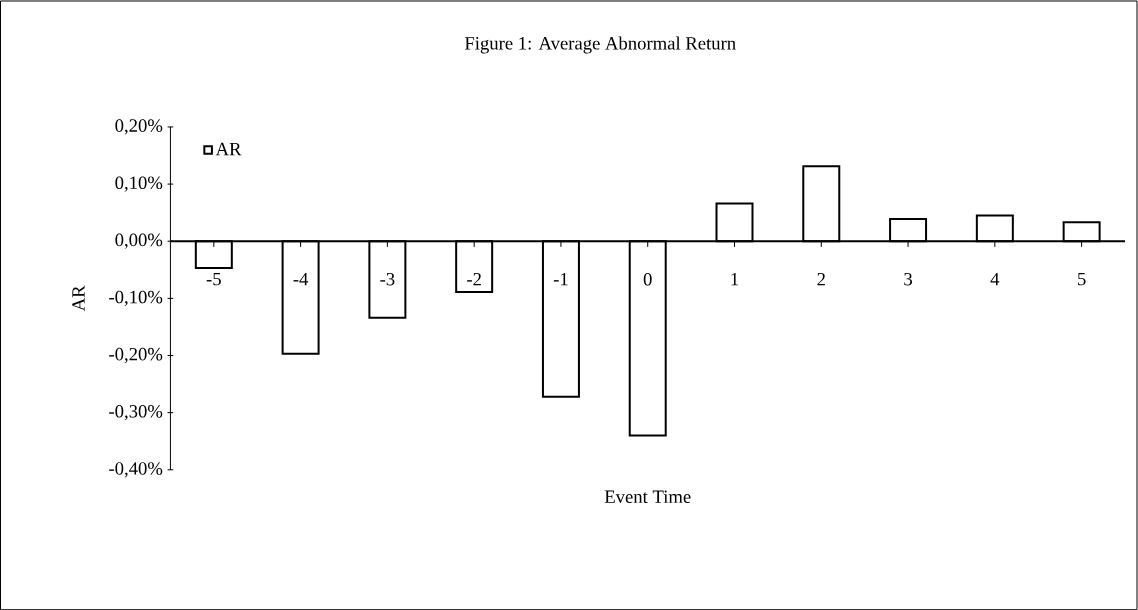 The width and height of the screenshot is (1138, 610). I want to click on x-tick-label: 3, so click(908, 279).